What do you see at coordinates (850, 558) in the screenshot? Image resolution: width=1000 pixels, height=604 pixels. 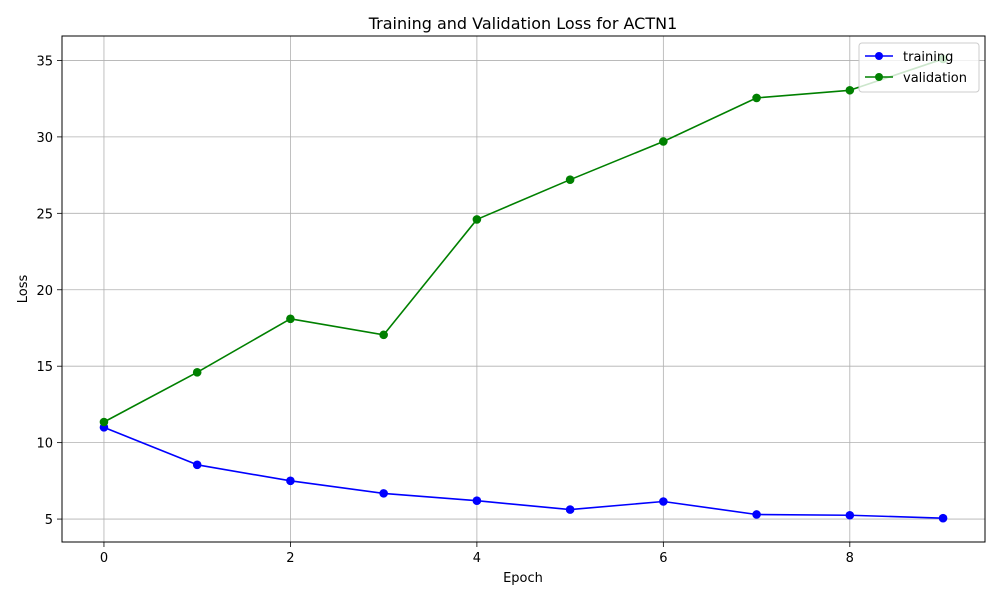 I see `x-tick-label: 8` at bounding box center [850, 558].